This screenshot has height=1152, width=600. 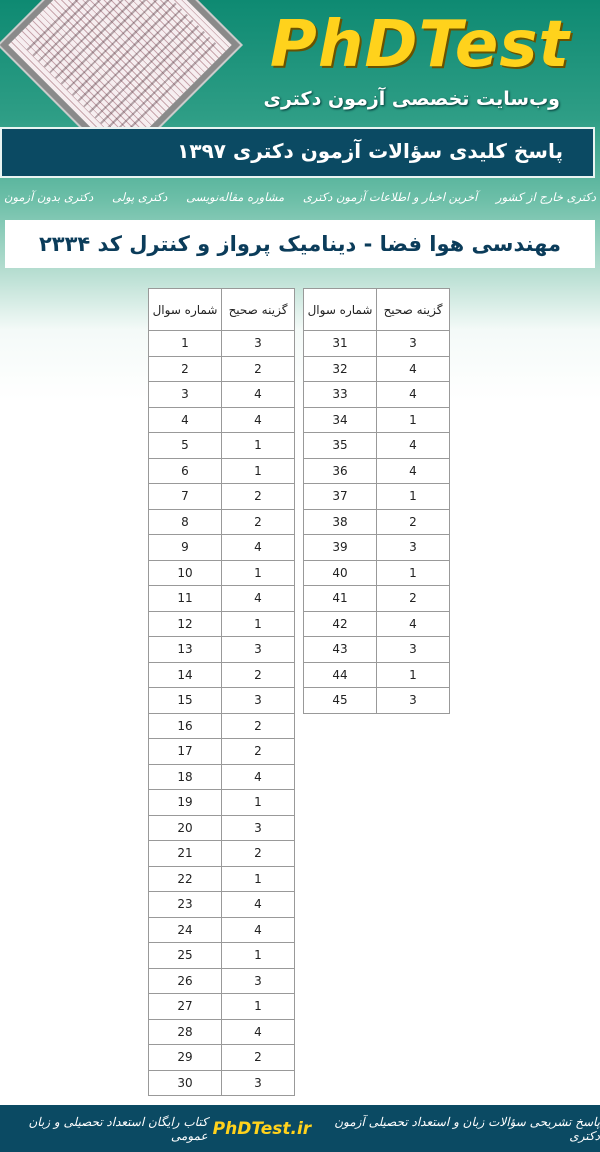 I want to click on table-row: 28 4, so click(x=221, y=1031).